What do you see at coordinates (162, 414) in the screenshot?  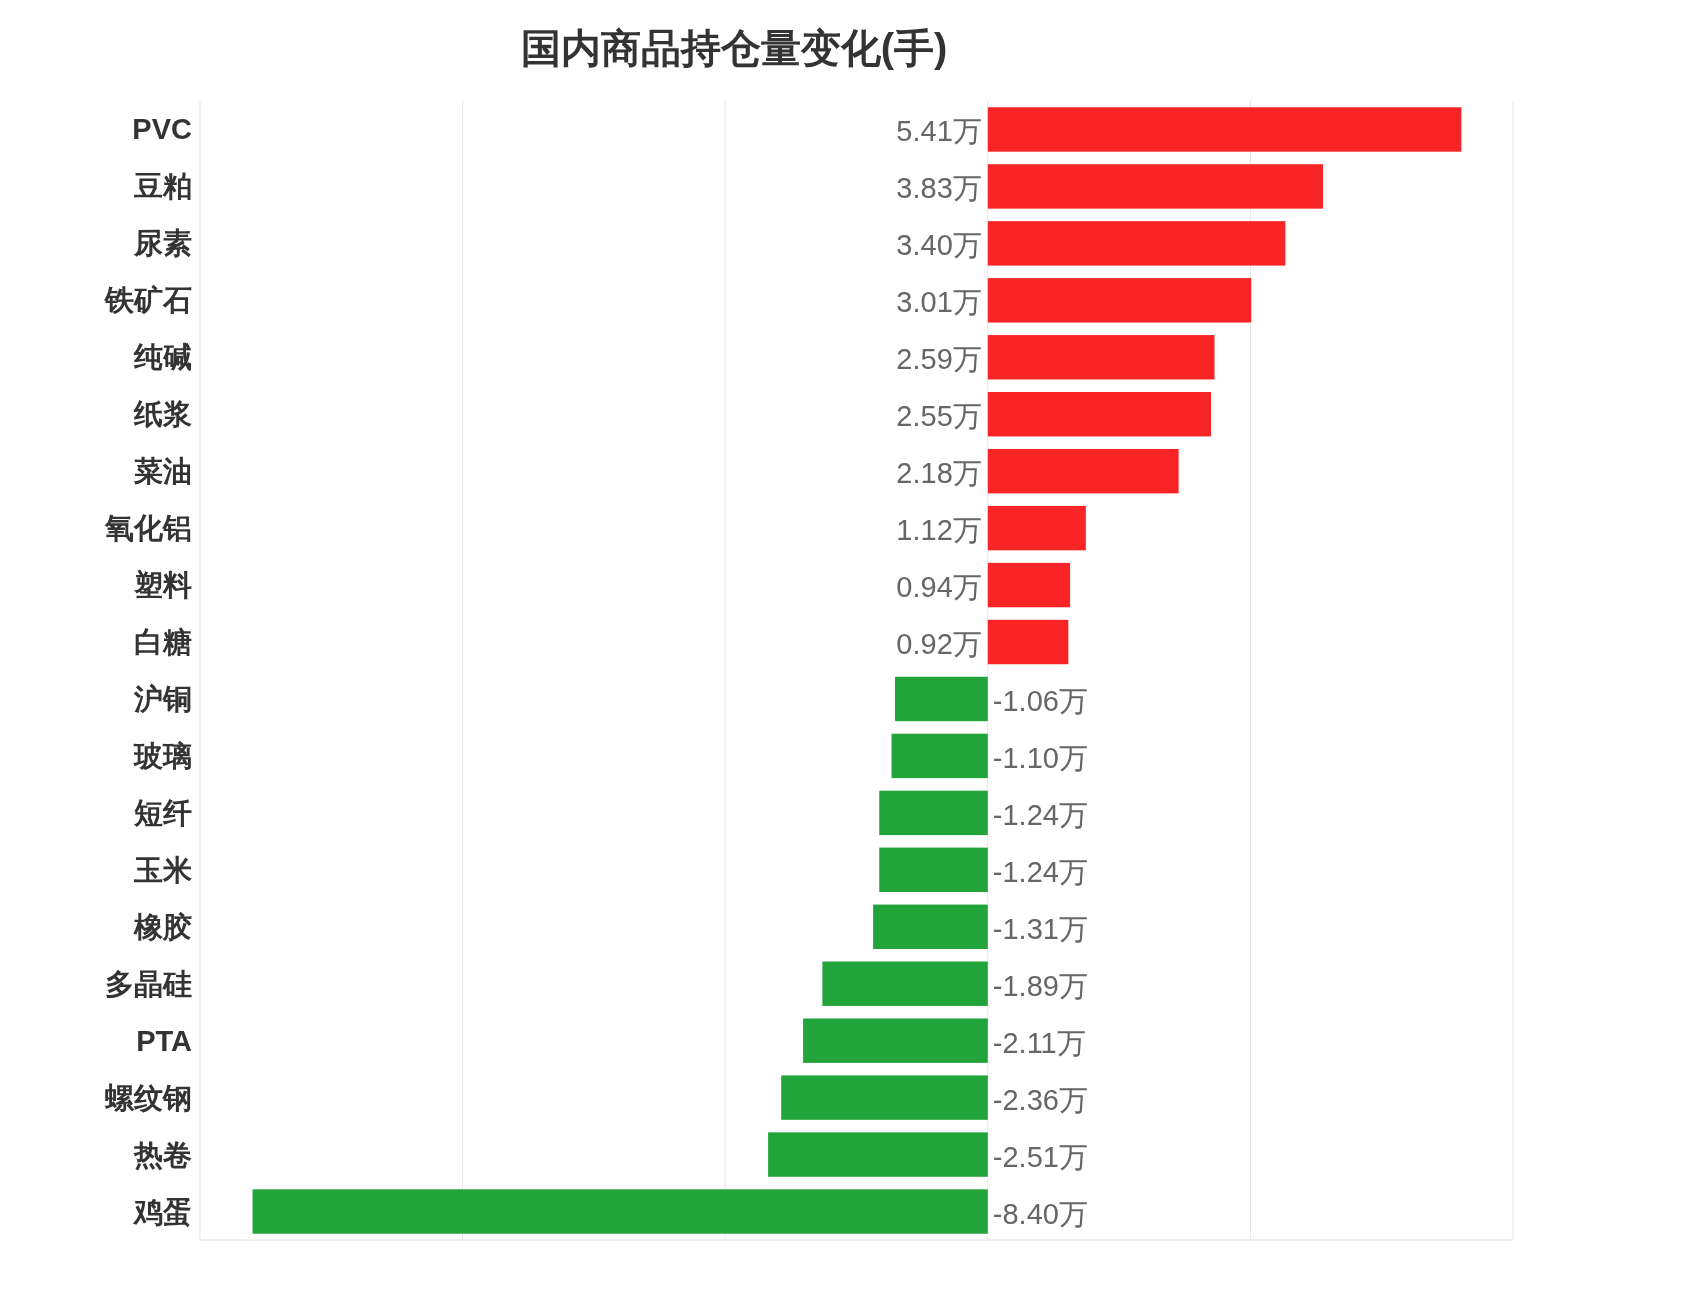 I see `y-tick-label: 纸浆` at bounding box center [162, 414].